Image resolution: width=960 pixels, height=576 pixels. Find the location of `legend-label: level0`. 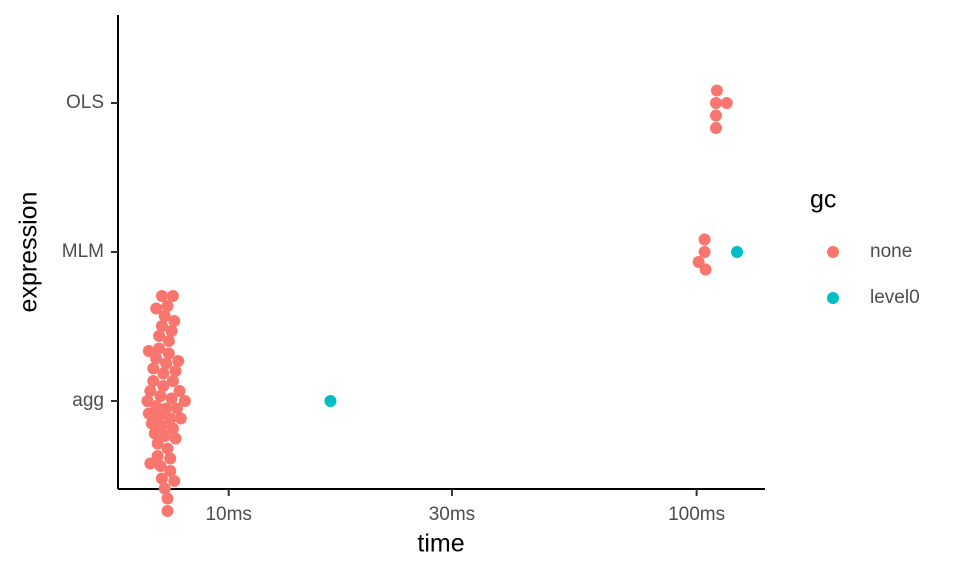

legend-label: level0 is located at coordinates (895, 297).